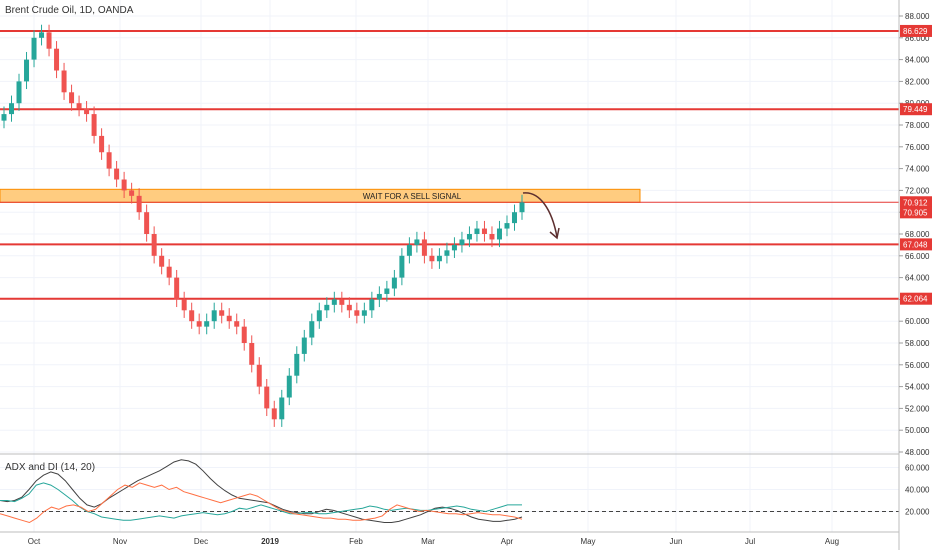  What do you see at coordinates (917, 430) in the screenshot?
I see `price-tick-label: 50.000` at bounding box center [917, 430].